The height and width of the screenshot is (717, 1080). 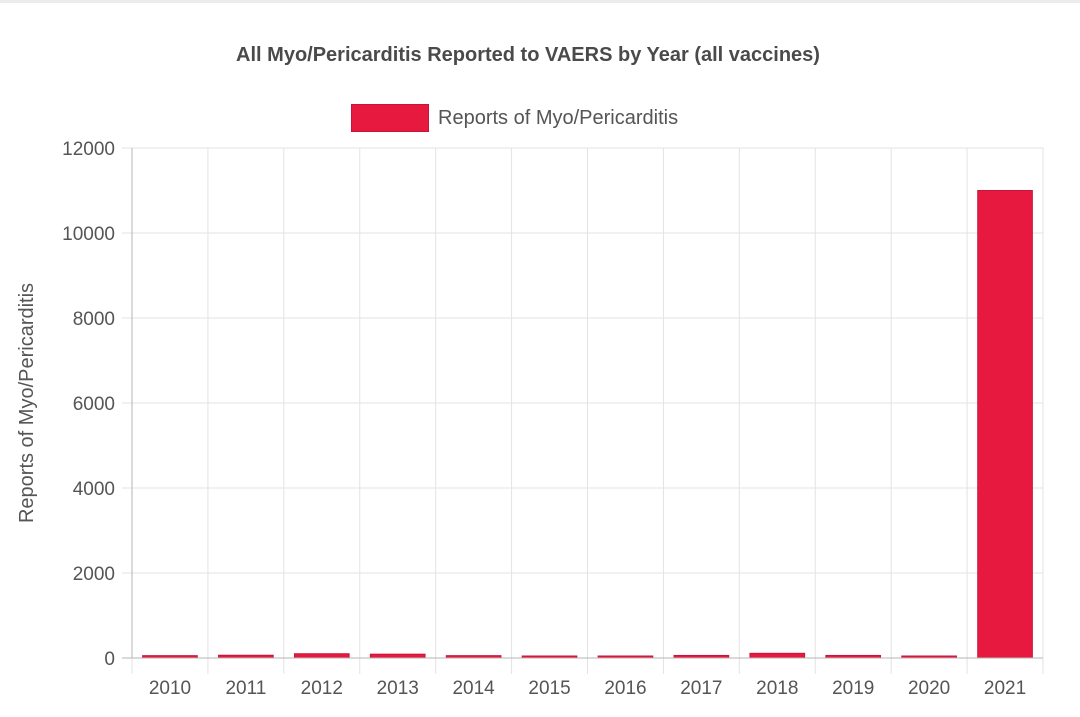 I want to click on legend-swatch, so click(x=390, y=118).